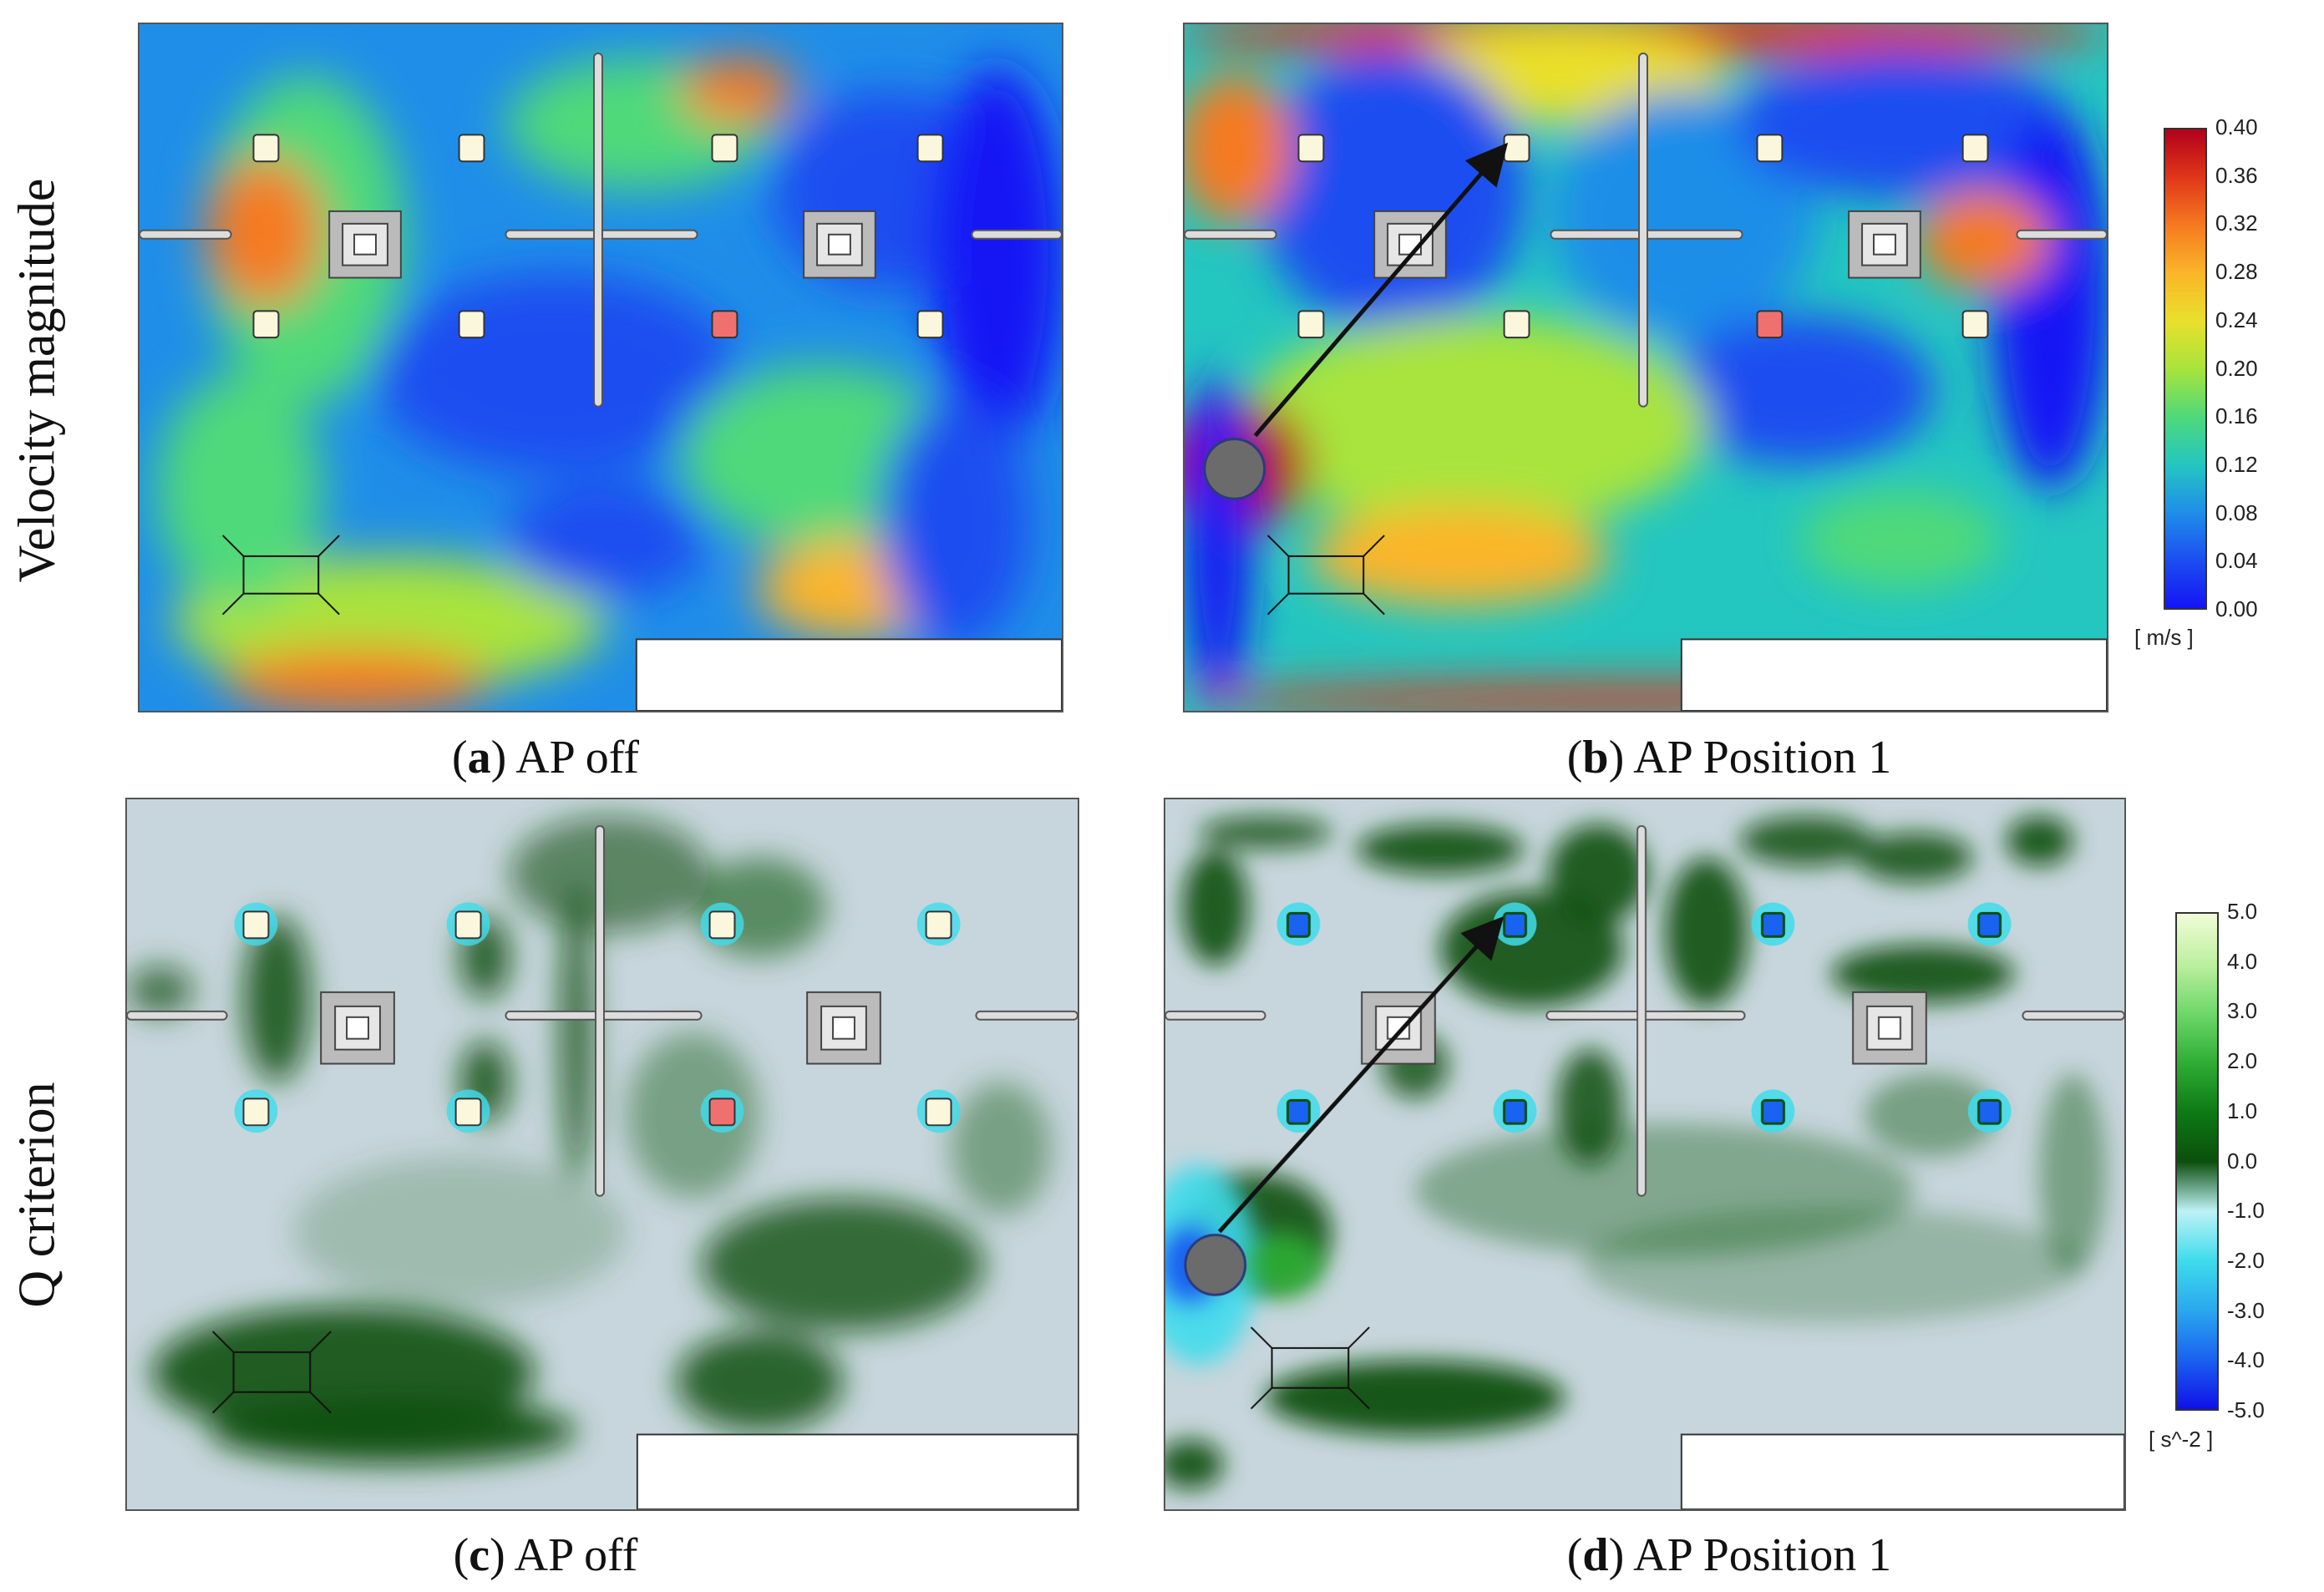 Image resolution: width=2324 pixels, height=1592 pixels. What do you see at coordinates (1762, 1555) in the screenshot?
I see `caption-d-text: AP Position 1` at bounding box center [1762, 1555].